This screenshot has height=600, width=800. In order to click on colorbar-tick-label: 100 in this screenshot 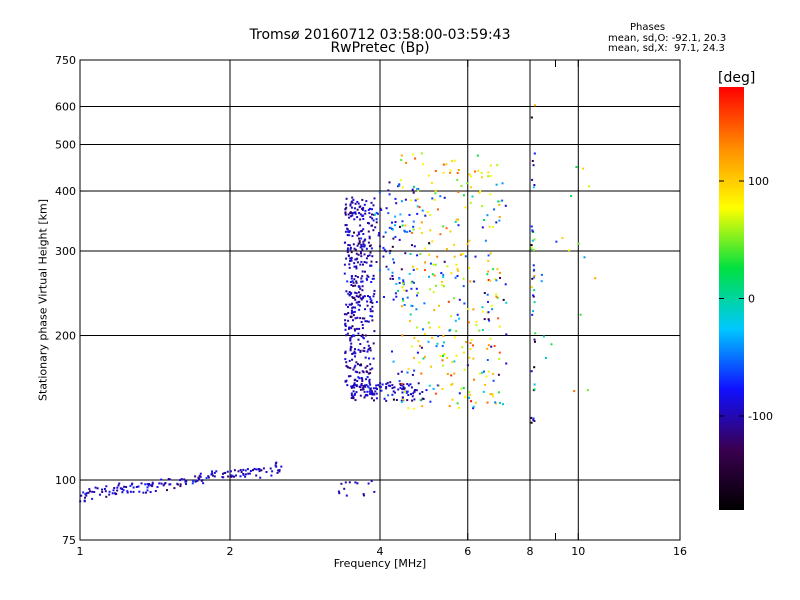, I will do `click(758, 181)`.